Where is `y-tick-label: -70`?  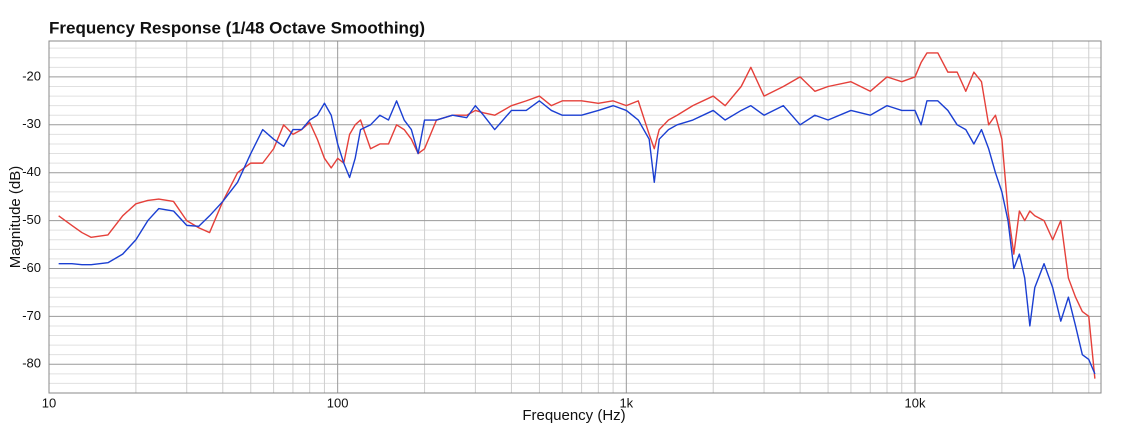
y-tick-label: -70 is located at coordinates (31, 315).